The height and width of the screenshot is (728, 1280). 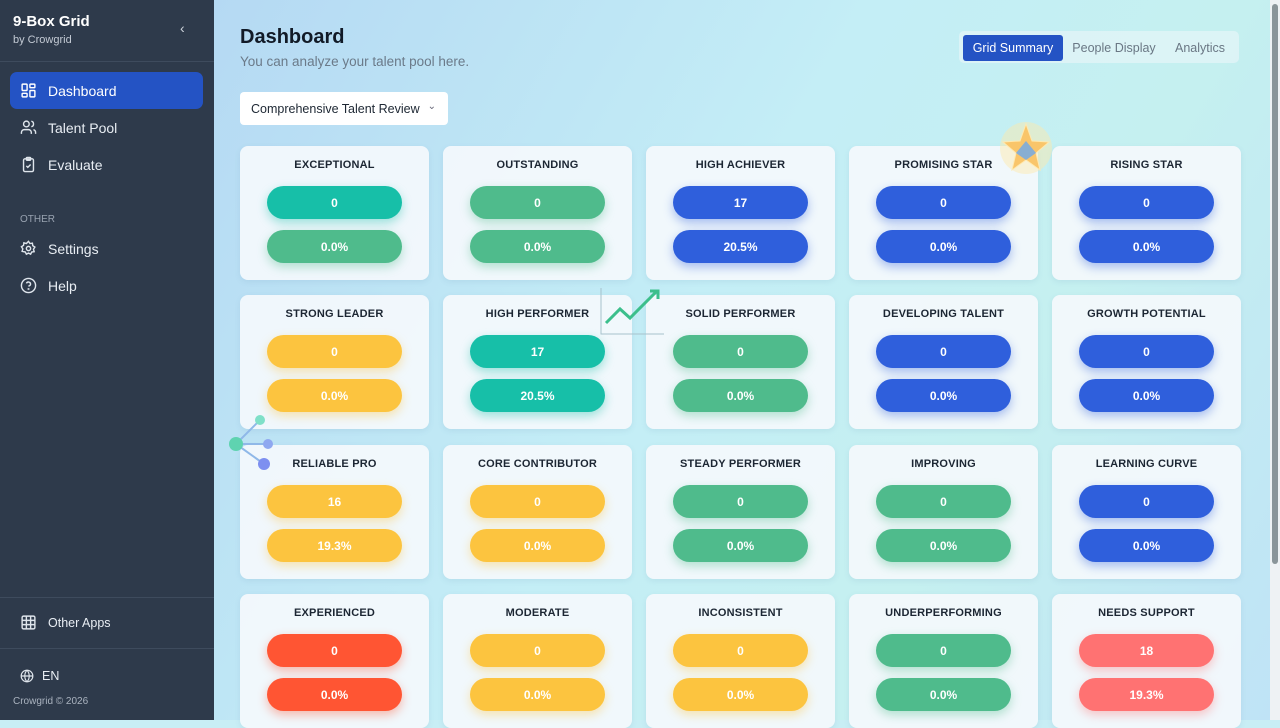 What do you see at coordinates (51, 675) in the screenshot?
I see `language-label: EN` at bounding box center [51, 675].